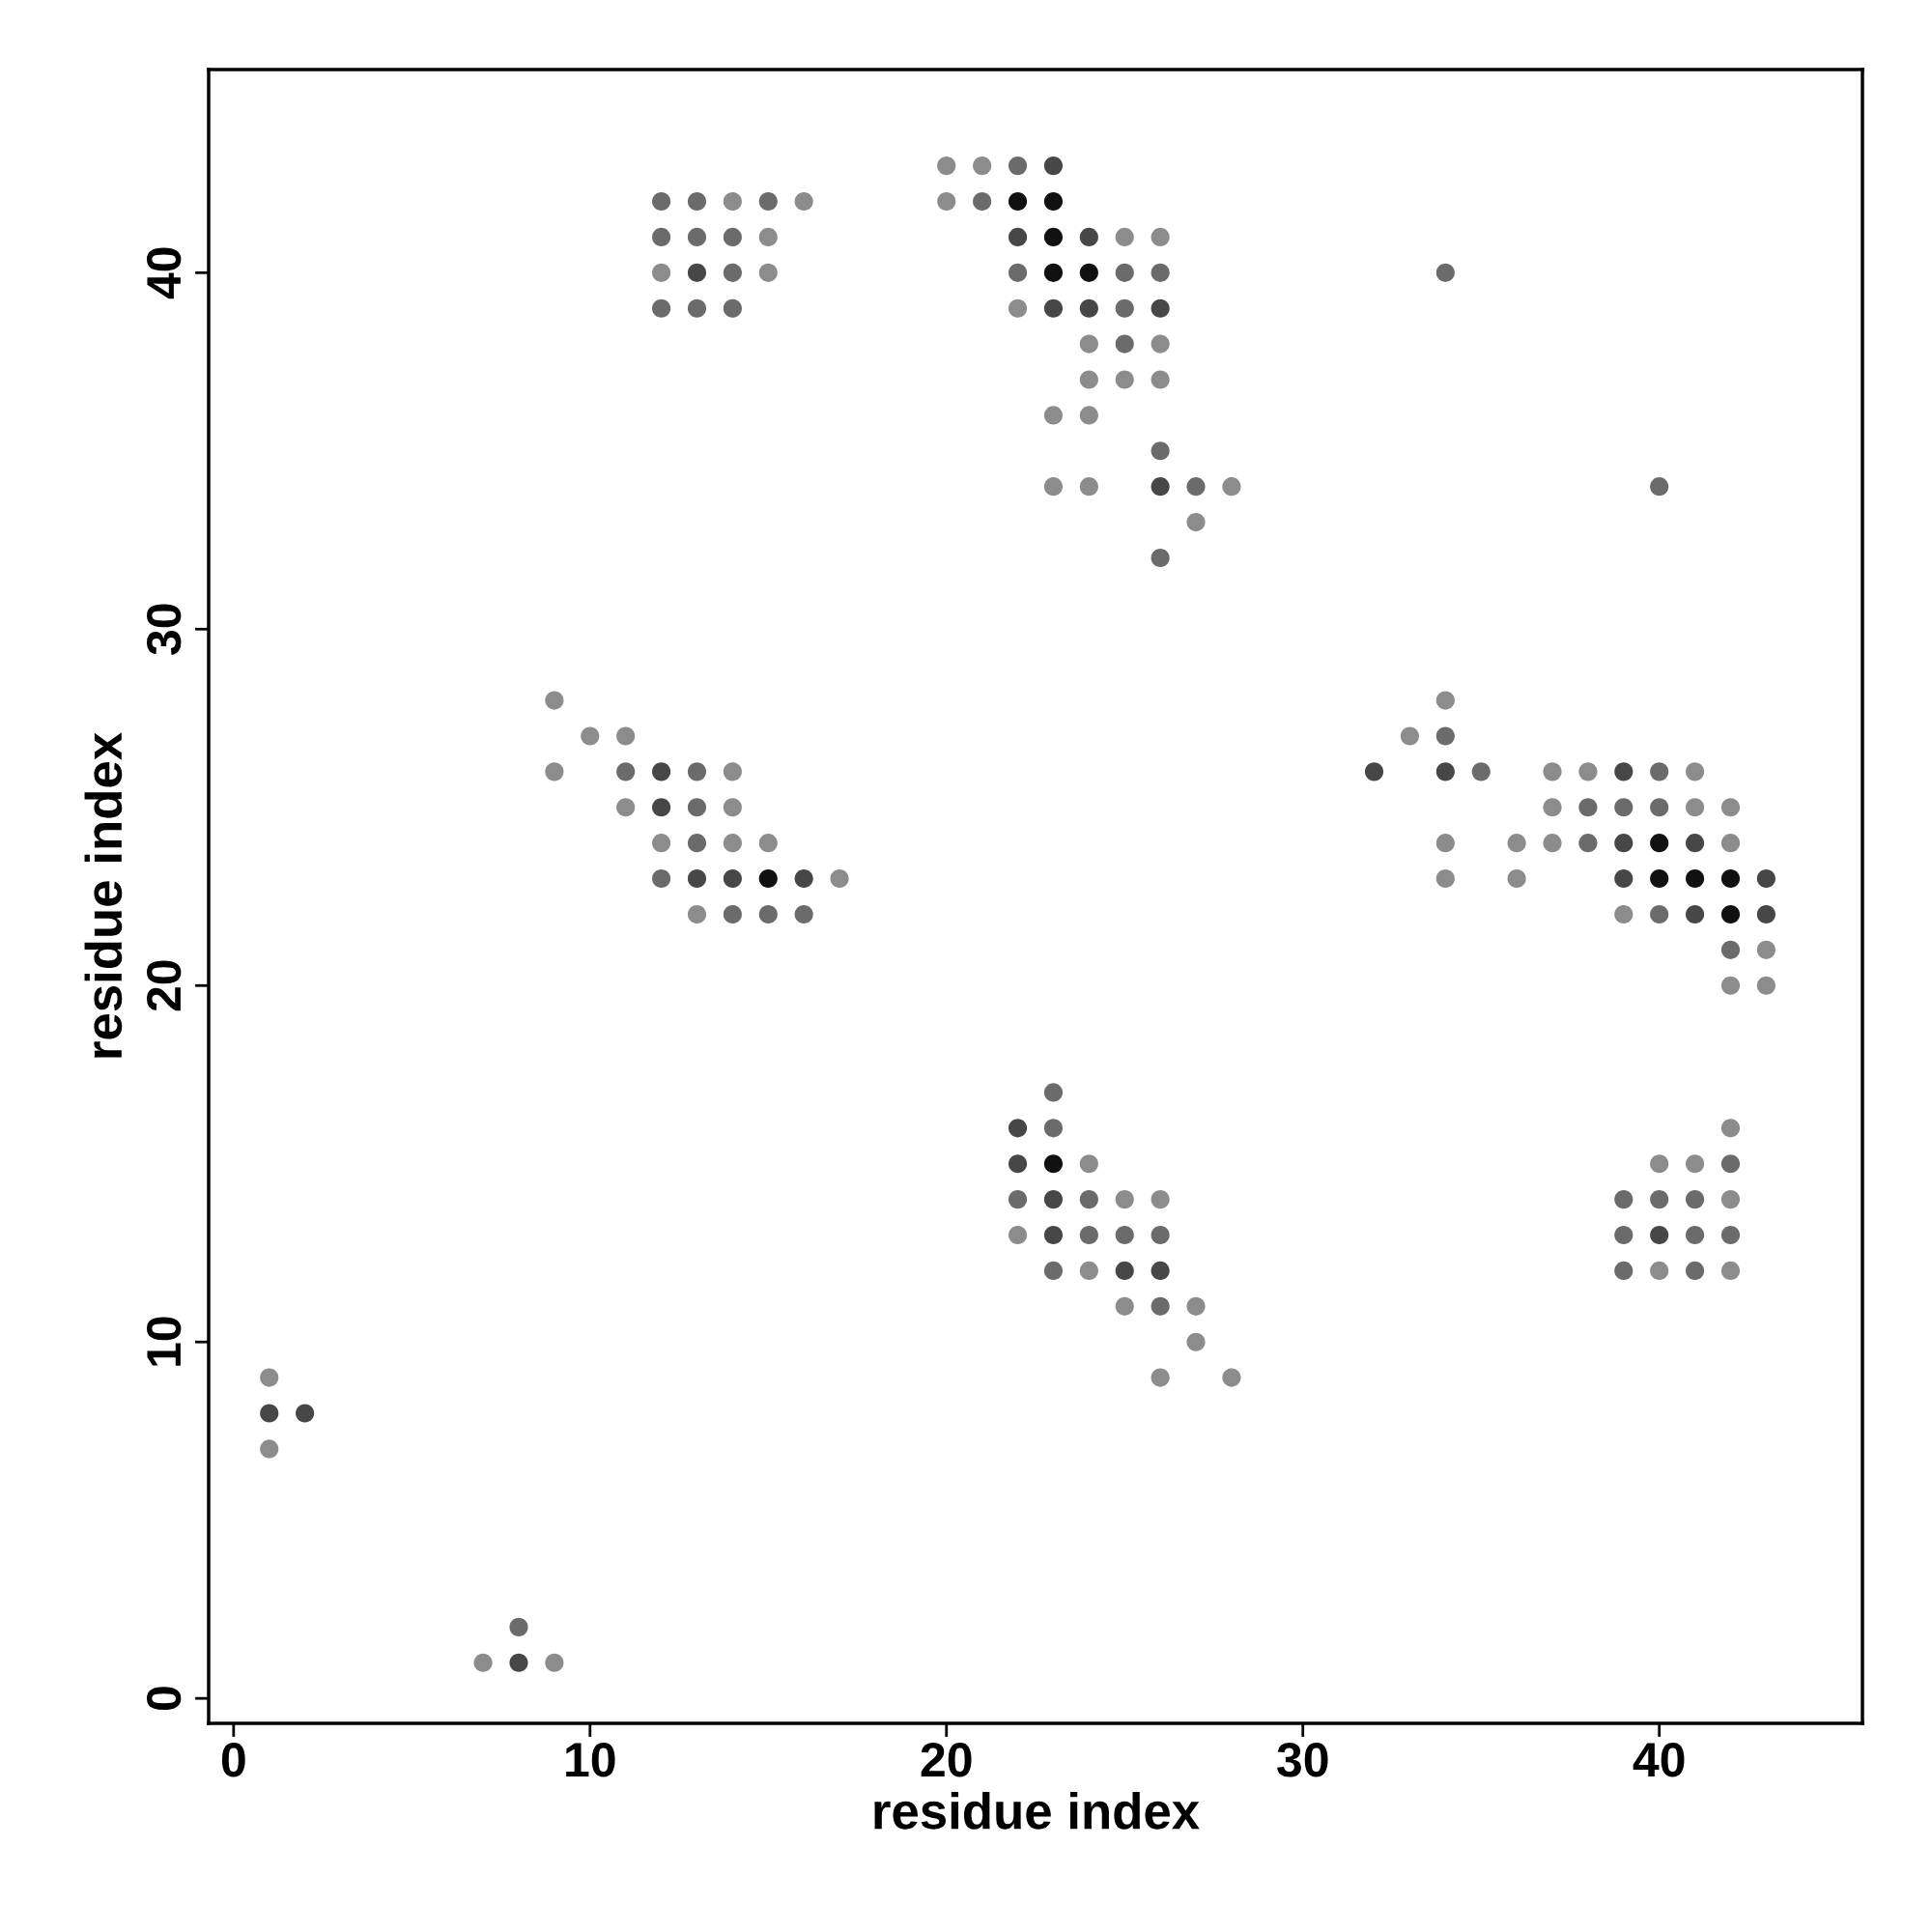  I want to click on x-tick-label: 20, so click(946, 1760).